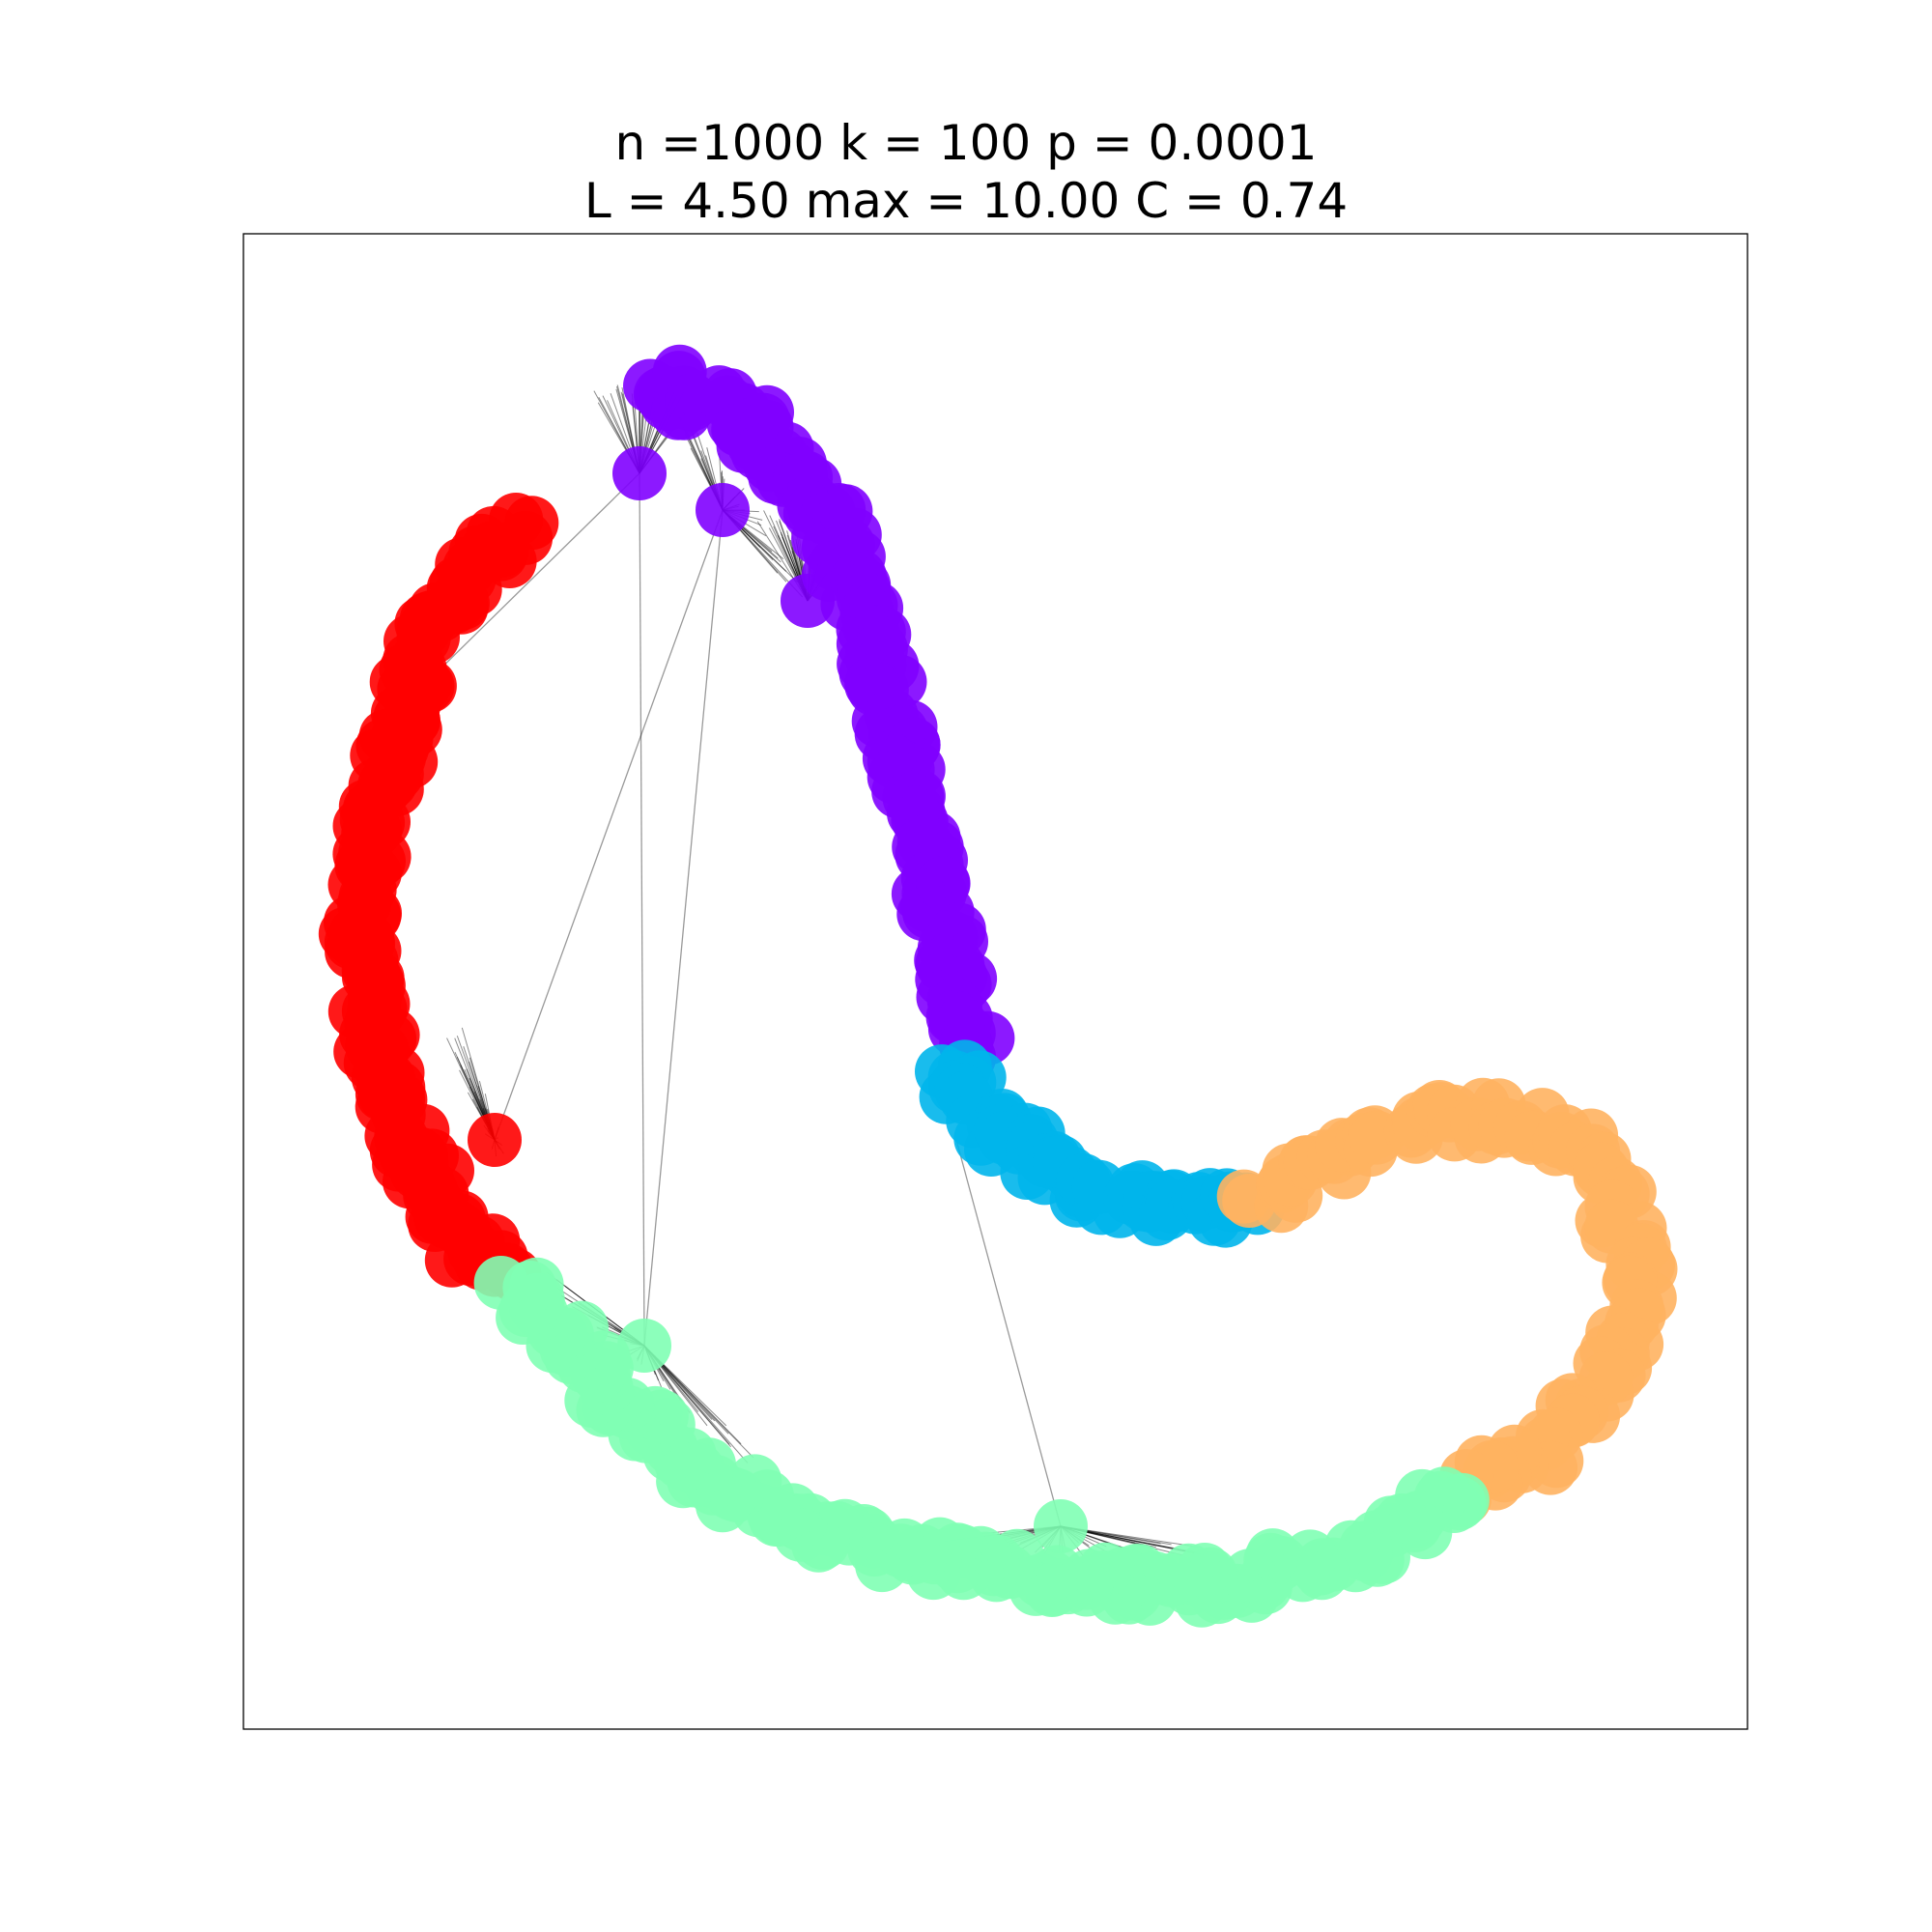 The height and width of the screenshot is (1932, 1932). I want to click on title-line-1: n =1000 k = 100 p = 0.0001, so click(966, 143).